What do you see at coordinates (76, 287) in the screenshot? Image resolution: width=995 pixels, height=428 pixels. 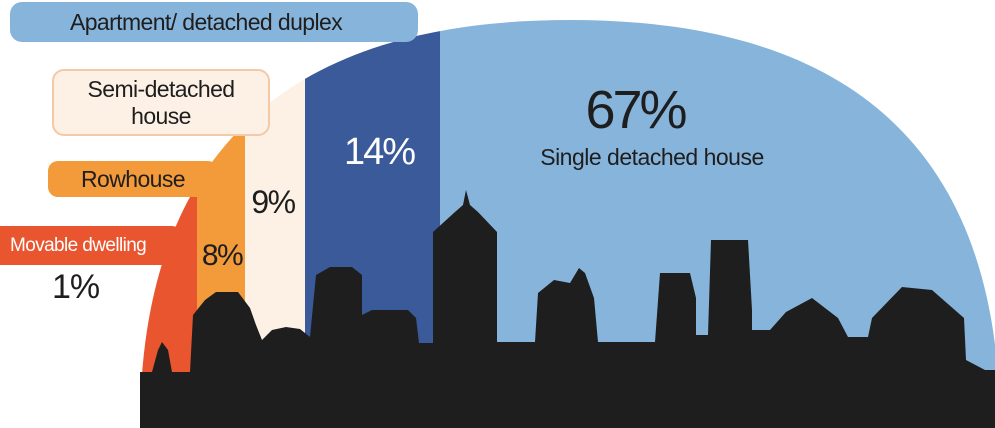 I see `movable-dwelling-pct: 1%` at bounding box center [76, 287].